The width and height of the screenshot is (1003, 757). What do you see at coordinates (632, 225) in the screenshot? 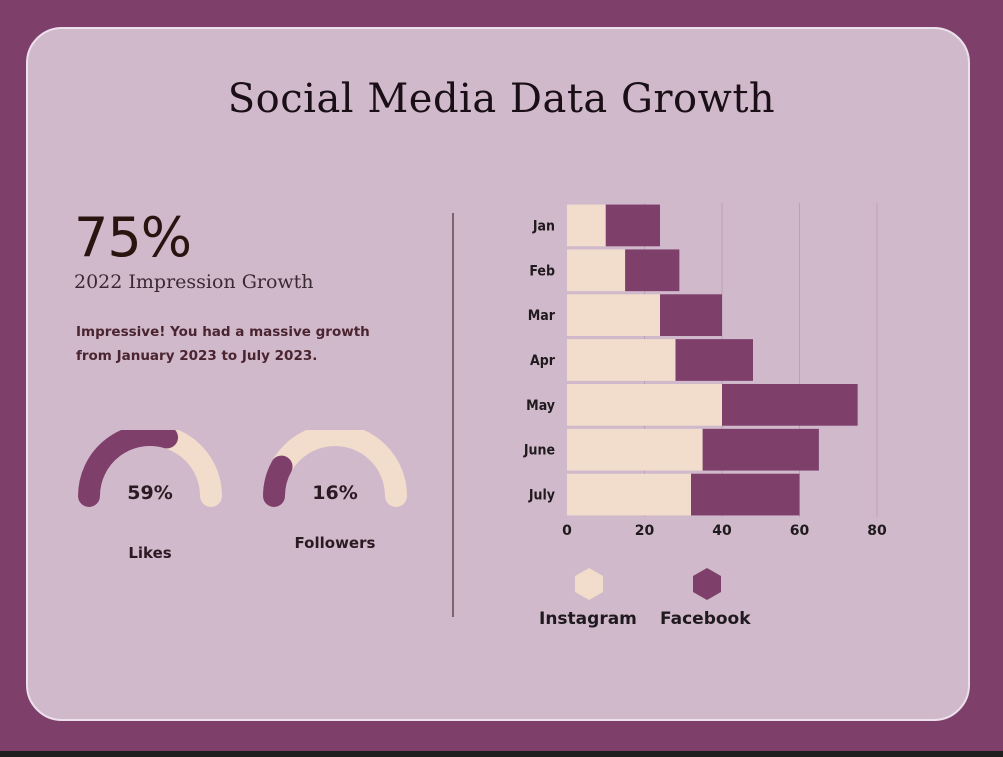
I see `bar-facebook-jan` at bounding box center [632, 225].